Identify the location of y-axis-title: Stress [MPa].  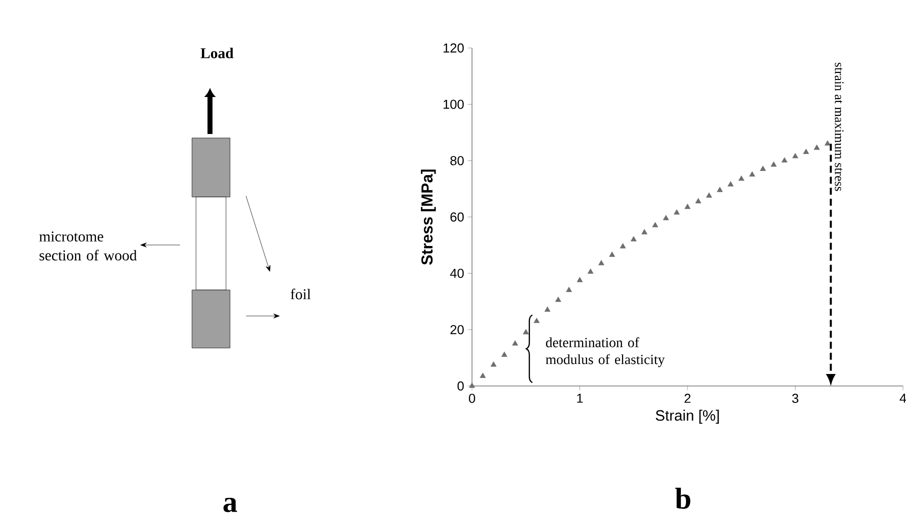
(428, 217).